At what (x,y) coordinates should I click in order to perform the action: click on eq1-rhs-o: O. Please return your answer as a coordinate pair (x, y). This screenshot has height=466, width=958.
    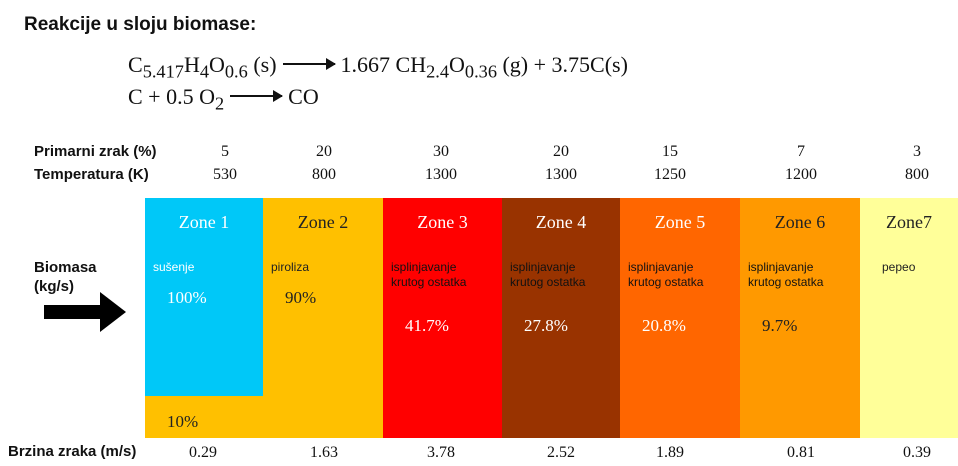
    Looking at the image, I should click on (457, 64).